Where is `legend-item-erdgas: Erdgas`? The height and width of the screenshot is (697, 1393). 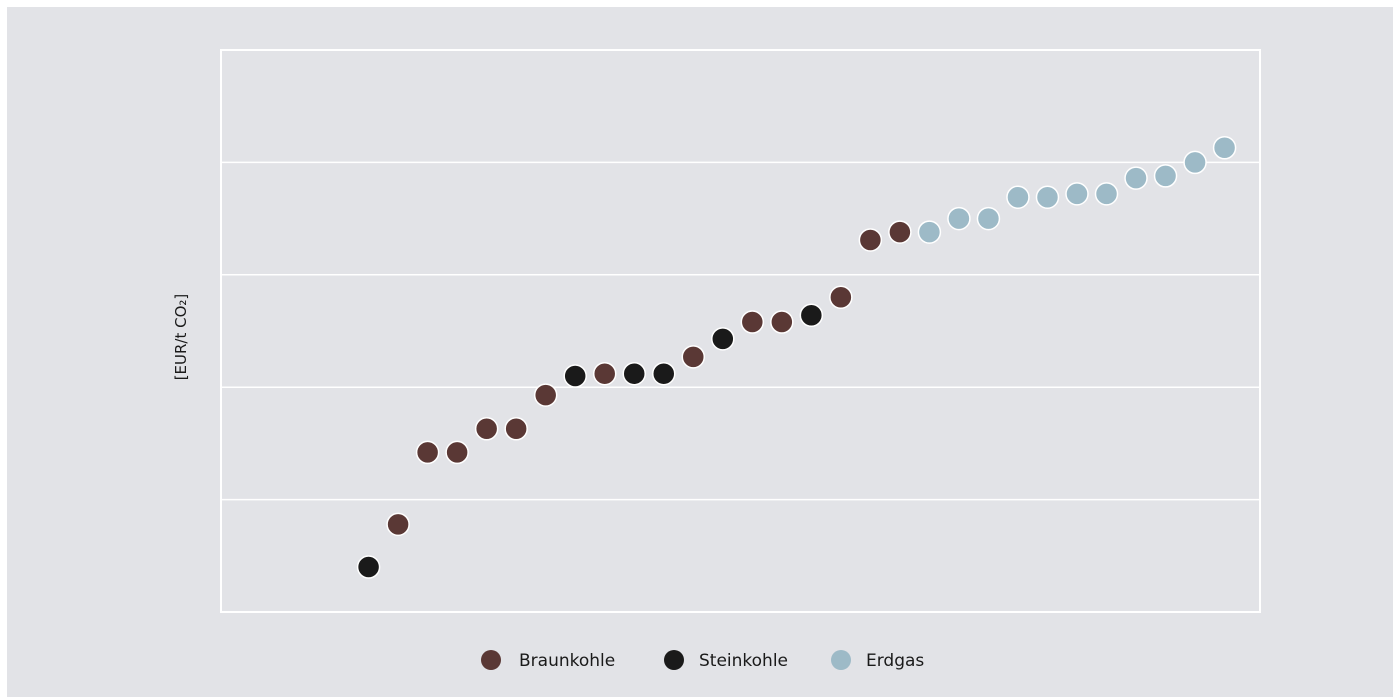
legend-item-erdgas: Erdgas is located at coordinates (877, 660).